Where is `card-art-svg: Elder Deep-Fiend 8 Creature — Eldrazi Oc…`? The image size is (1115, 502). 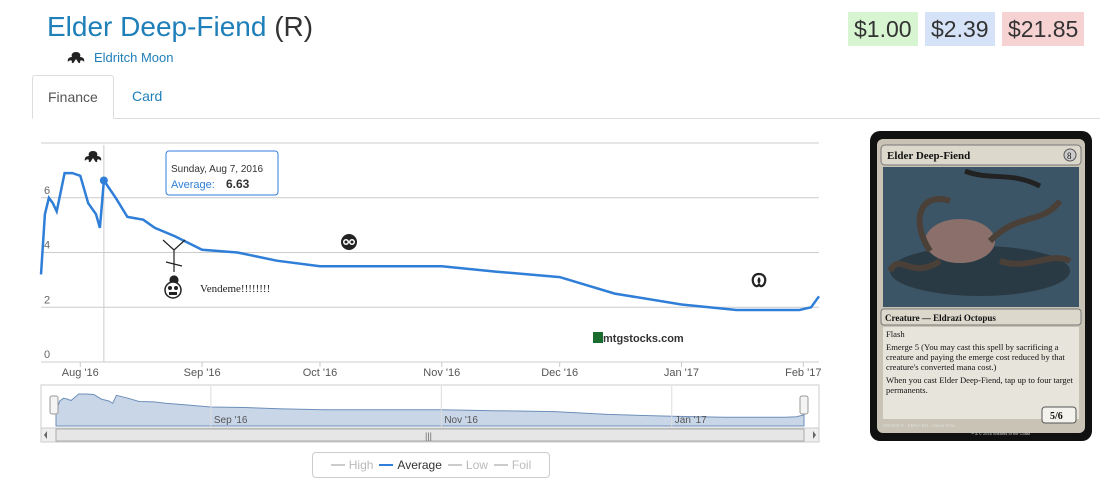
card-art-svg: Elder Deep-Fiend 8 Creature — Eldrazi Oc… is located at coordinates (981, 287).